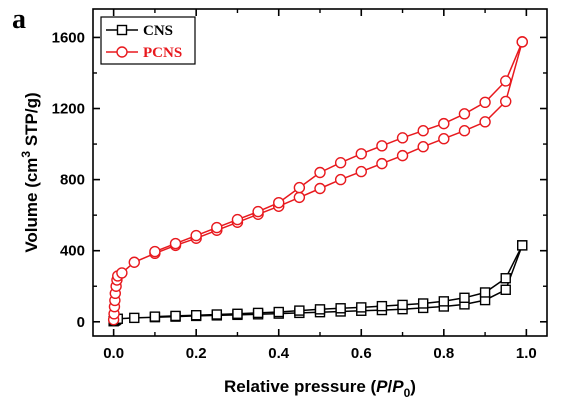 The image size is (562, 410). What do you see at coordinates (72, 251) in the screenshot?
I see `y-tick-label: 400` at bounding box center [72, 251].